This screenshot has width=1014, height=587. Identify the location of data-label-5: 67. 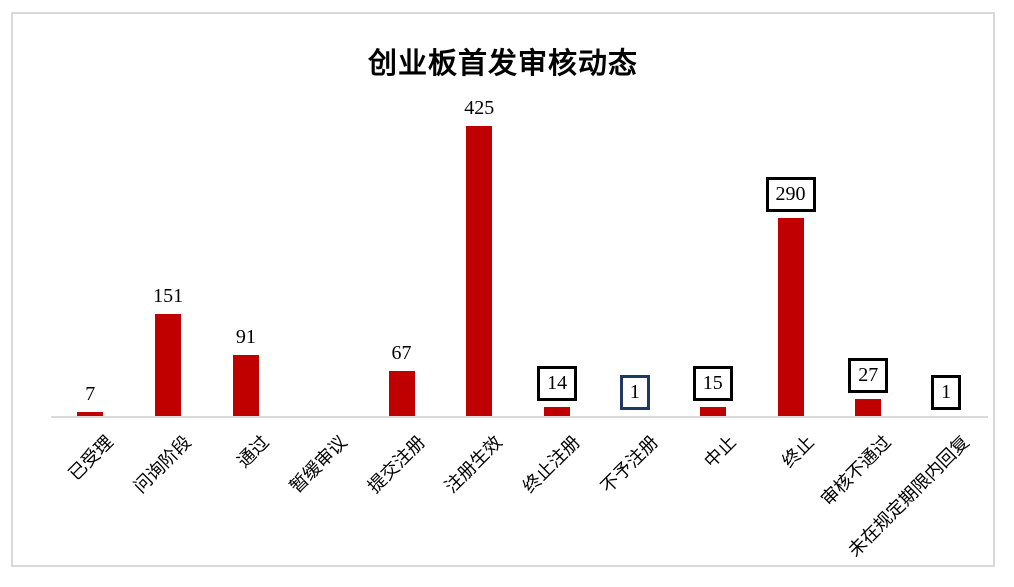
(401, 353).